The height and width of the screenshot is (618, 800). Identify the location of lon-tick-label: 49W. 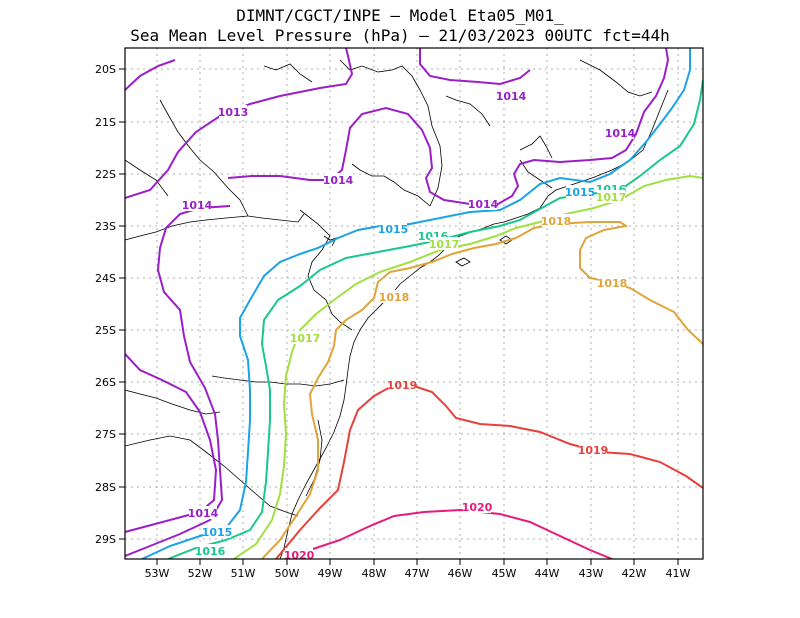
(330, 573).